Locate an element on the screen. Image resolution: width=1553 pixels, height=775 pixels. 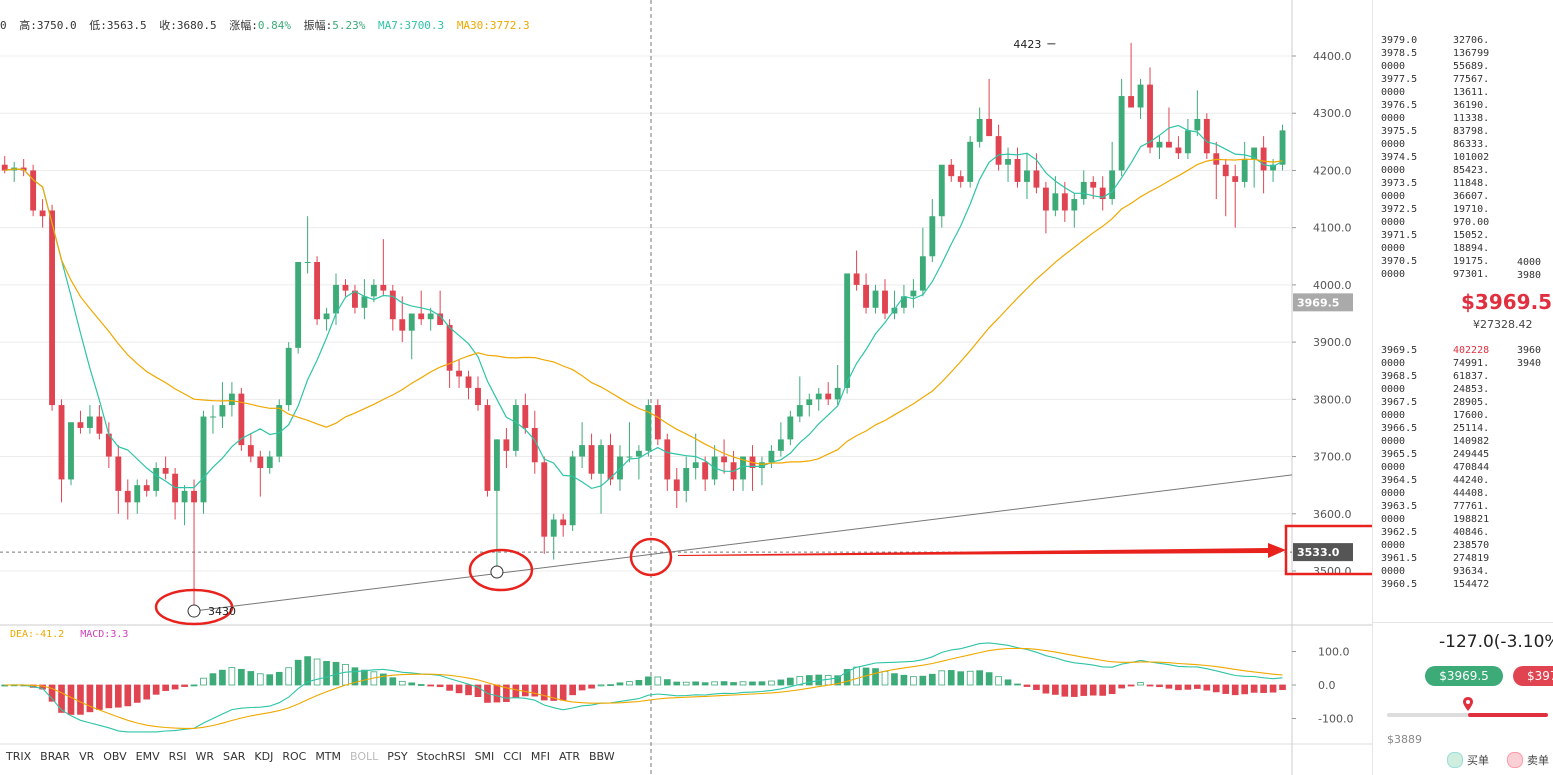
ask-row: 0000 13611. is located at coordinates (1446, 92).